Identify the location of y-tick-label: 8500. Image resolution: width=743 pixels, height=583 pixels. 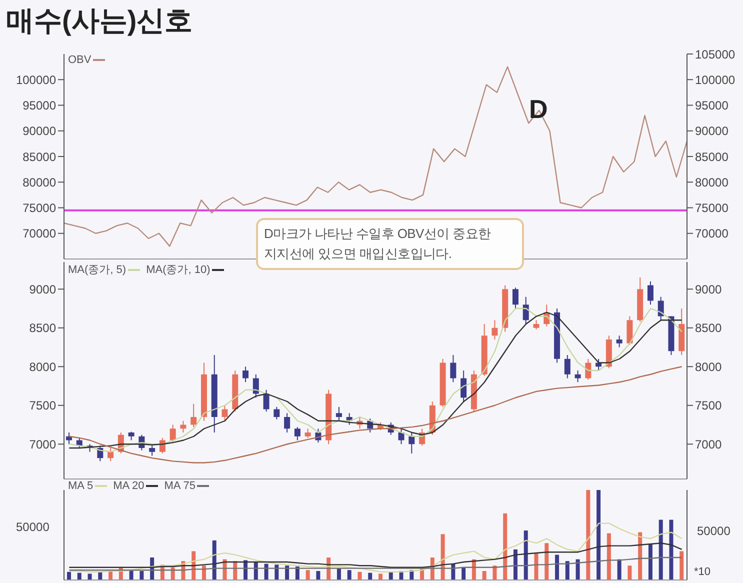
(42, 328).